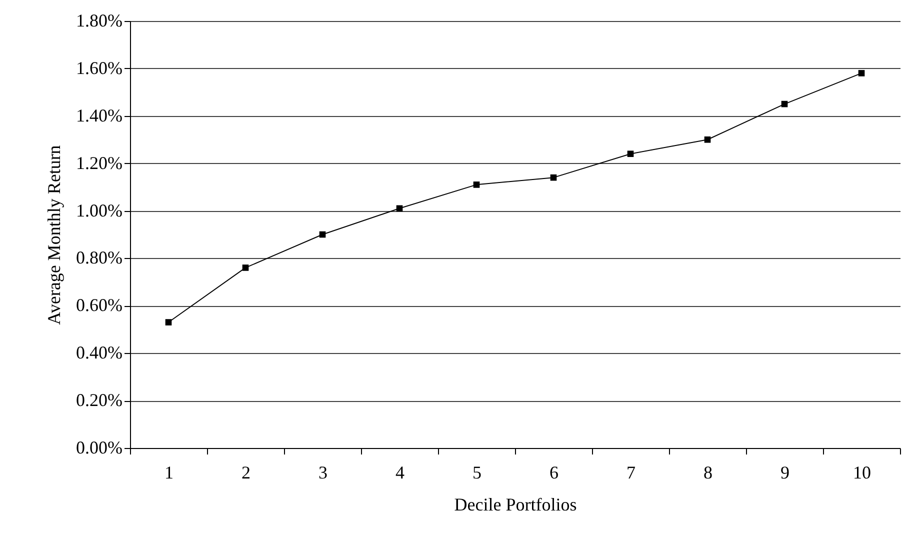  What do you see at coordinates (99, 448) in the screenshot?
I see `y-tick-label: 0.00%` at bounding box center [99, 448].